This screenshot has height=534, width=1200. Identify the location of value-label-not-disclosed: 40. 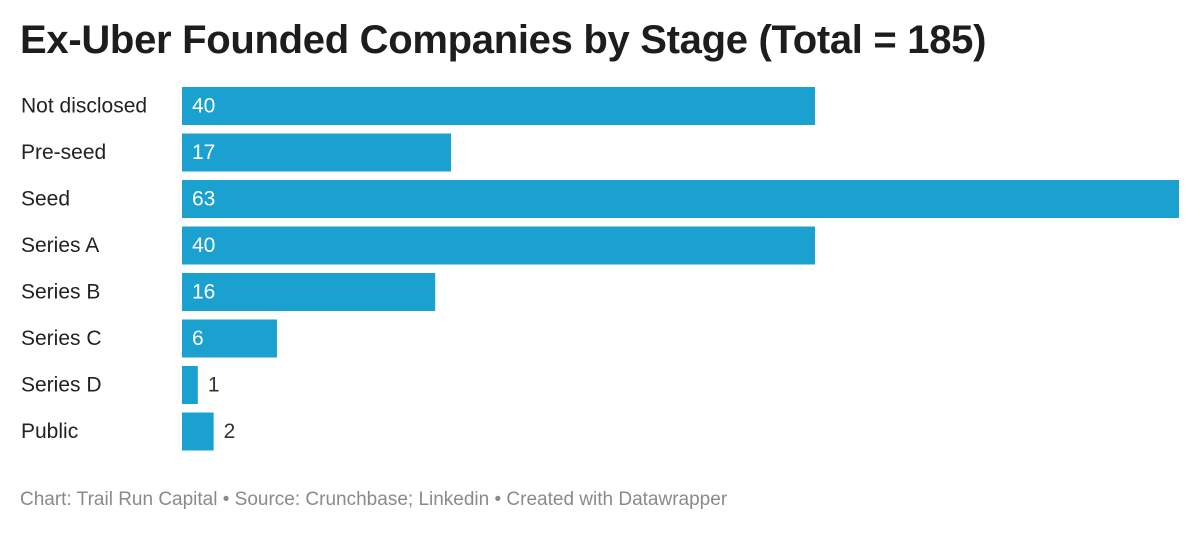
(203, 106).